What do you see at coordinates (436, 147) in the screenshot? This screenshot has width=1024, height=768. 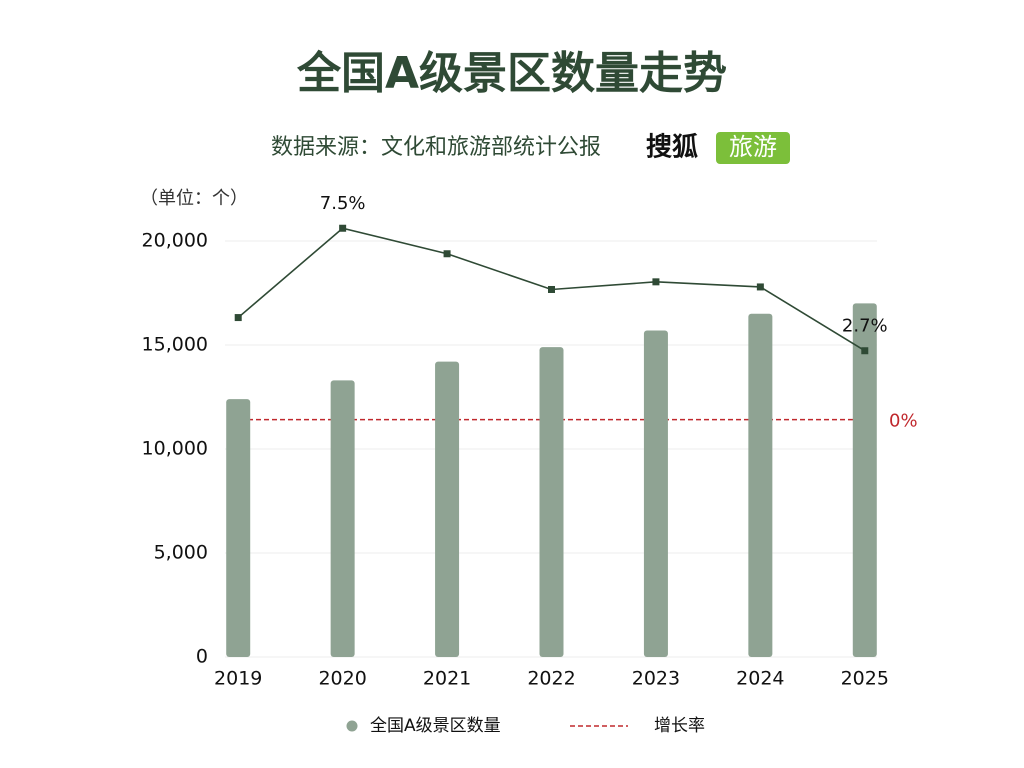 I see `subtitle: 数据来源：文化和旅游部统计公报` at bounding box center [436, 147].